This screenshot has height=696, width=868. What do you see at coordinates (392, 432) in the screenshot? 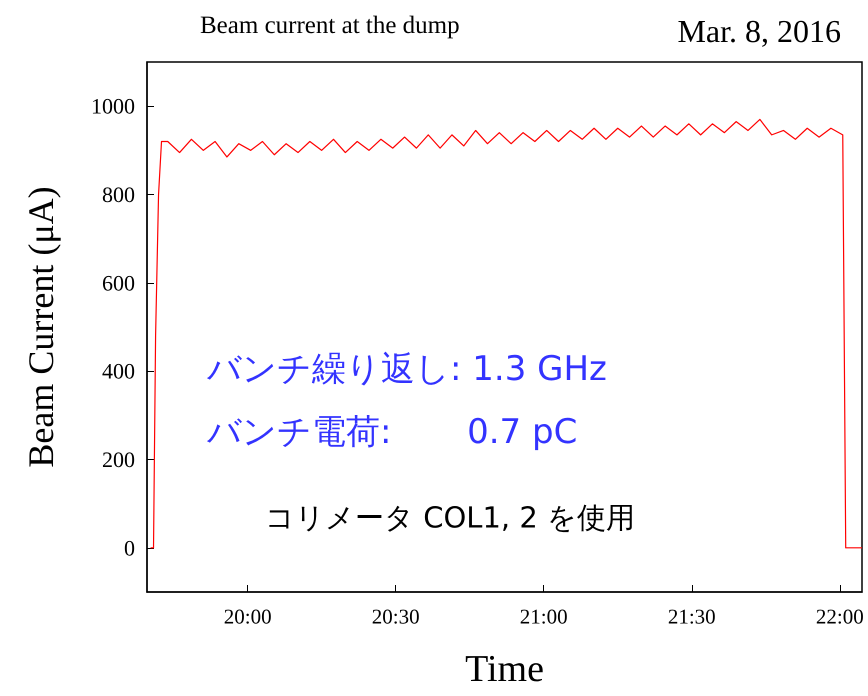
I see `annotation: バンチ電荷: 0.7 pC` at bounding box center [392, 432].